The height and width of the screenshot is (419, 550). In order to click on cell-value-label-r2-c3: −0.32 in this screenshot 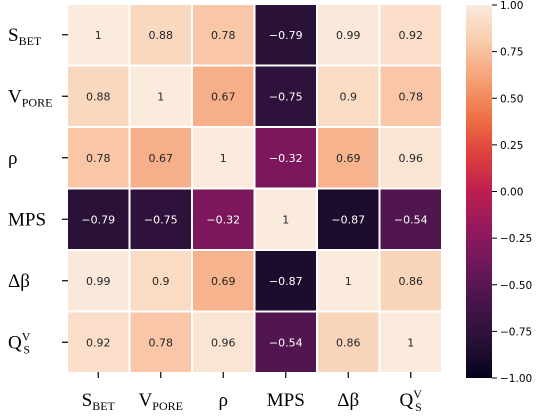, I will do `click(286, 158)`.